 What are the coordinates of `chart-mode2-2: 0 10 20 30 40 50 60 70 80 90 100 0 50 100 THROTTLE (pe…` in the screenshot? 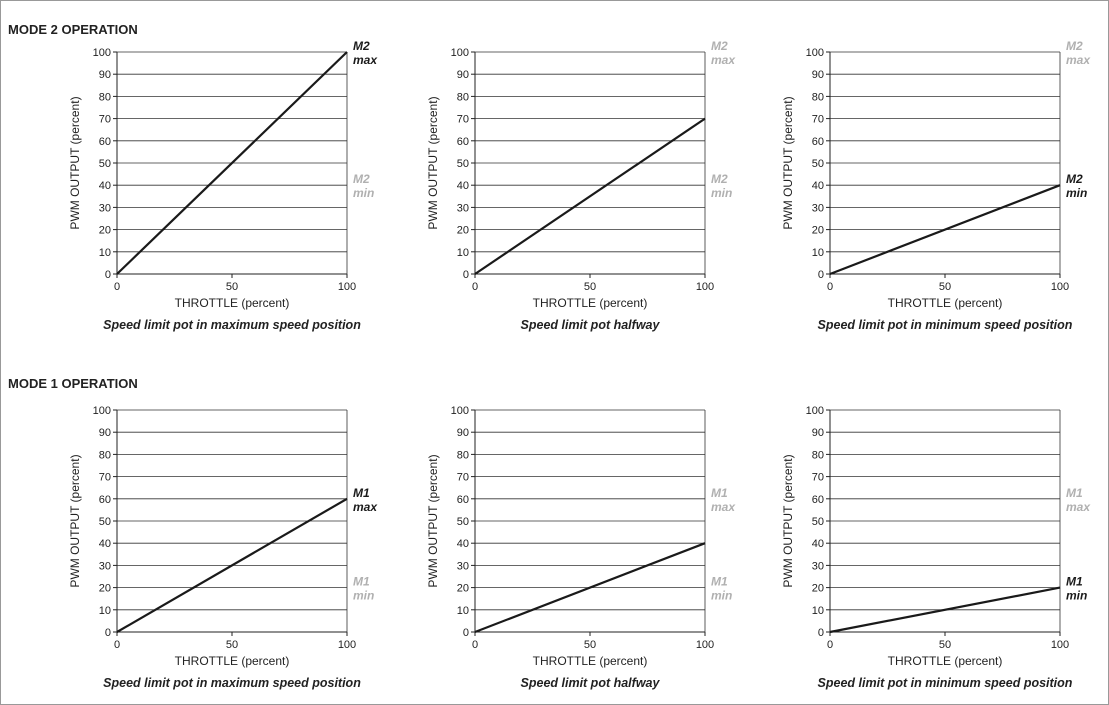 It's located at (581, 185).